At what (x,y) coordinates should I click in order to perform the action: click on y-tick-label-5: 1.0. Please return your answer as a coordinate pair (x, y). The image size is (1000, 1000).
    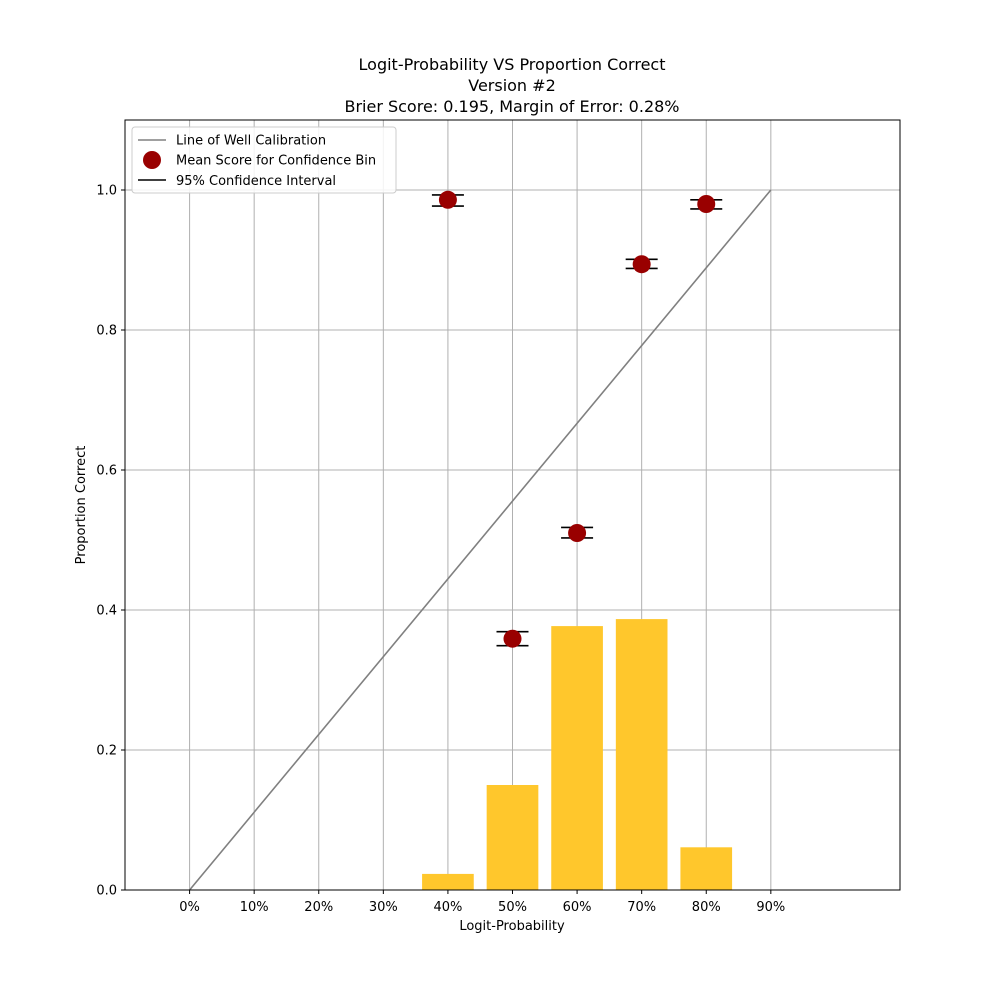
    Looking at the image, I should click on (106, 191).